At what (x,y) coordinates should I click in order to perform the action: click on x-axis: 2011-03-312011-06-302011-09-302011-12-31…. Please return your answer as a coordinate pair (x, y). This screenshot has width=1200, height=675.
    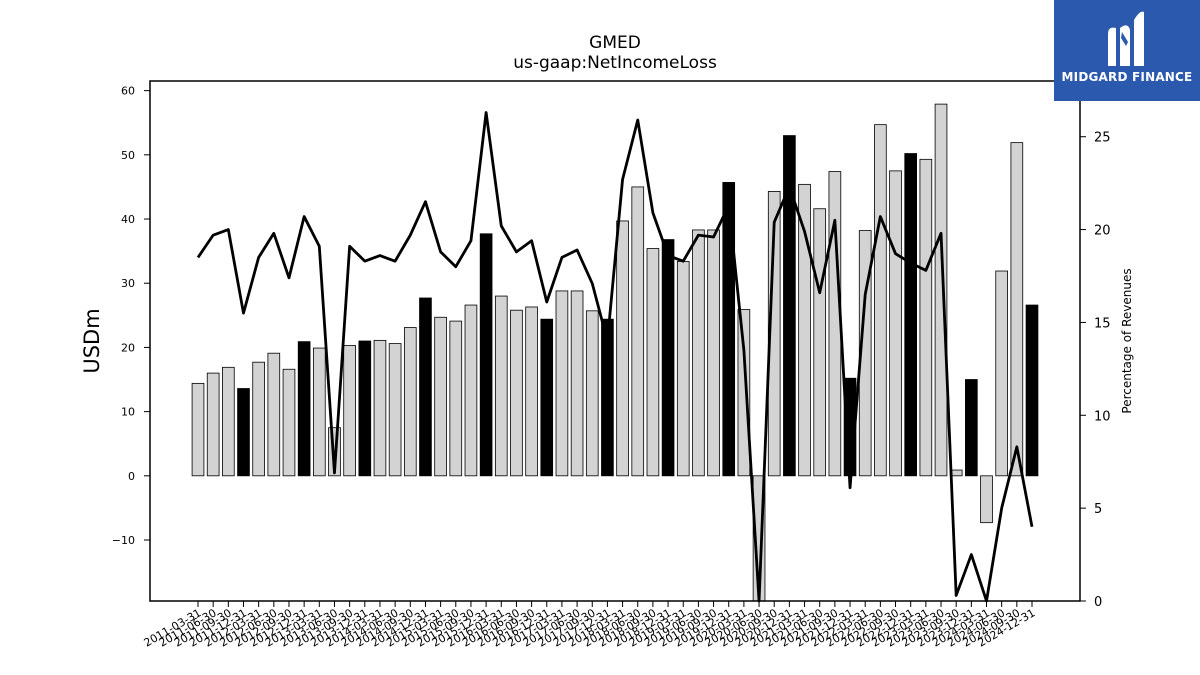
    Looking at the image, I should click on (590, 625).